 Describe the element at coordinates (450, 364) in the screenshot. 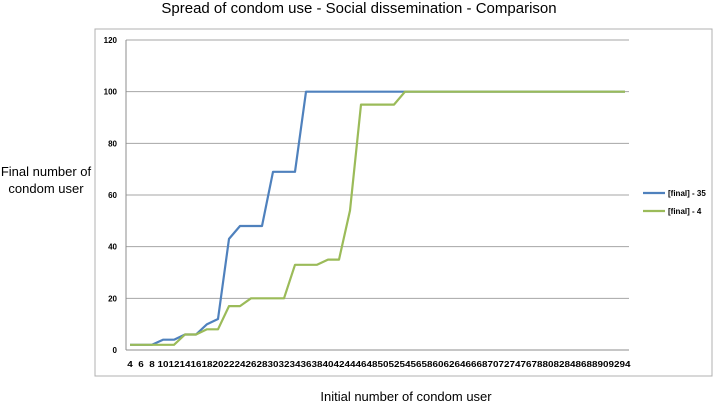

I see `x-tick-label-62: 62` at that location.